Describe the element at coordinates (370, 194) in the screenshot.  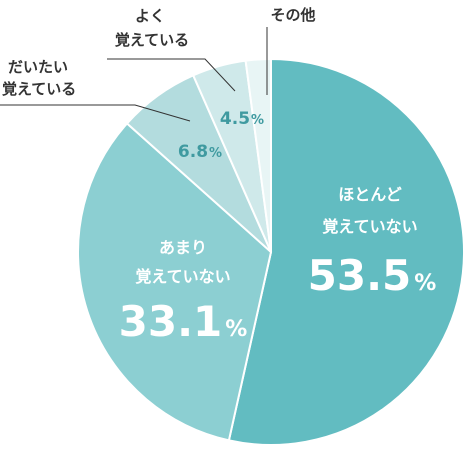
I see `slice-label-line: ほとんど` at that location.